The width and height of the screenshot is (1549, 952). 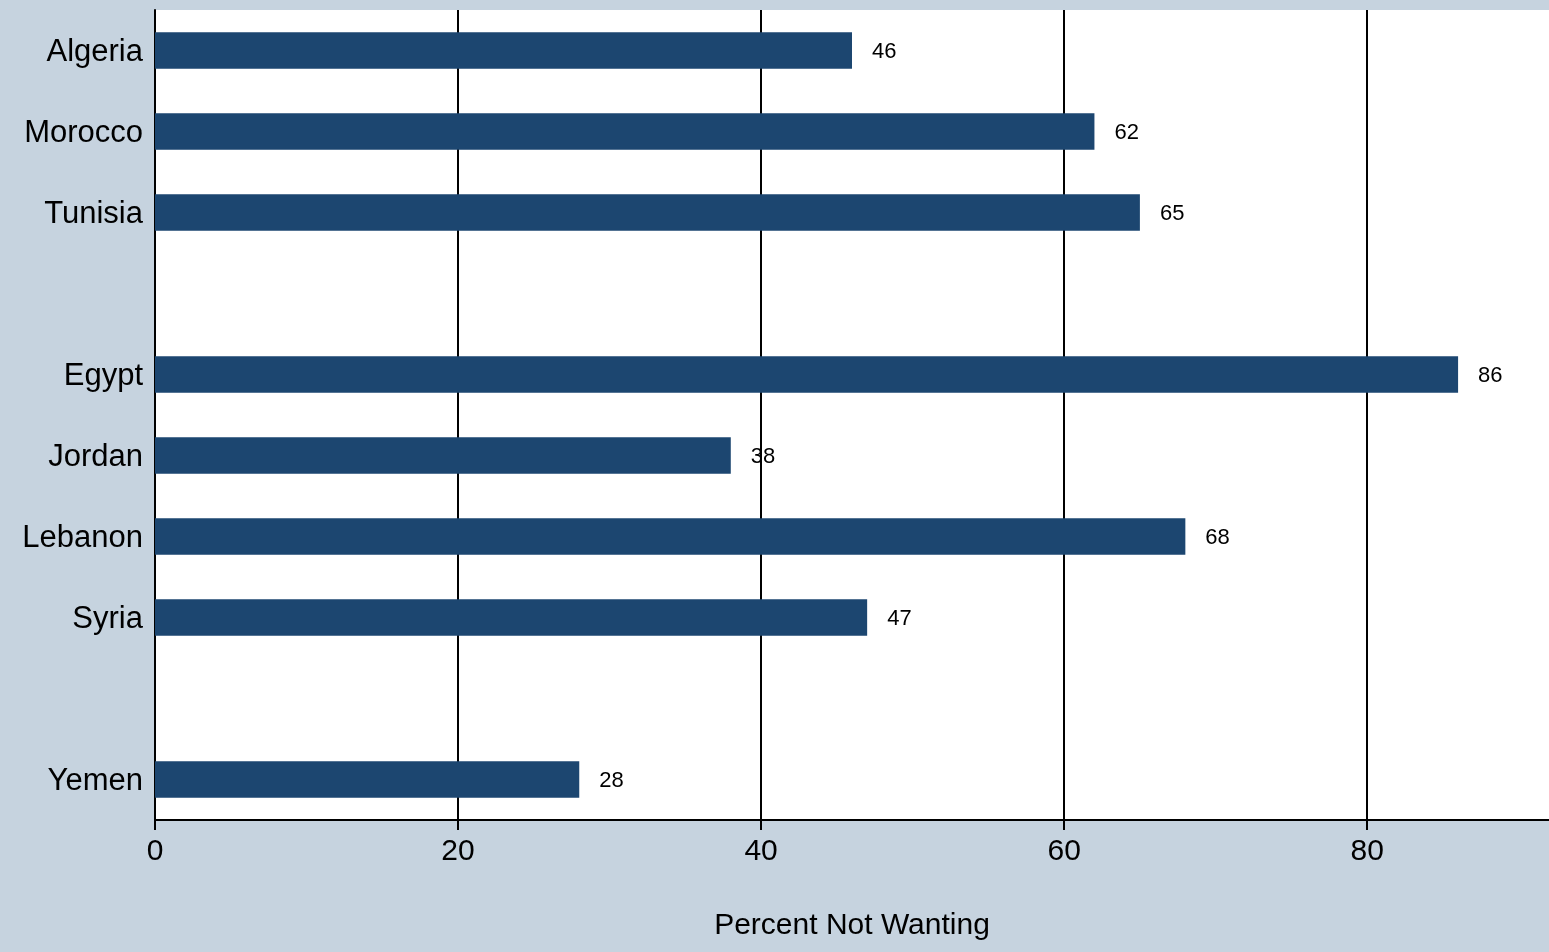 What do you see at coordinates (1490, 374) in the screenshot?
I see `data-label: 86` at bounding box center [1490, 374].